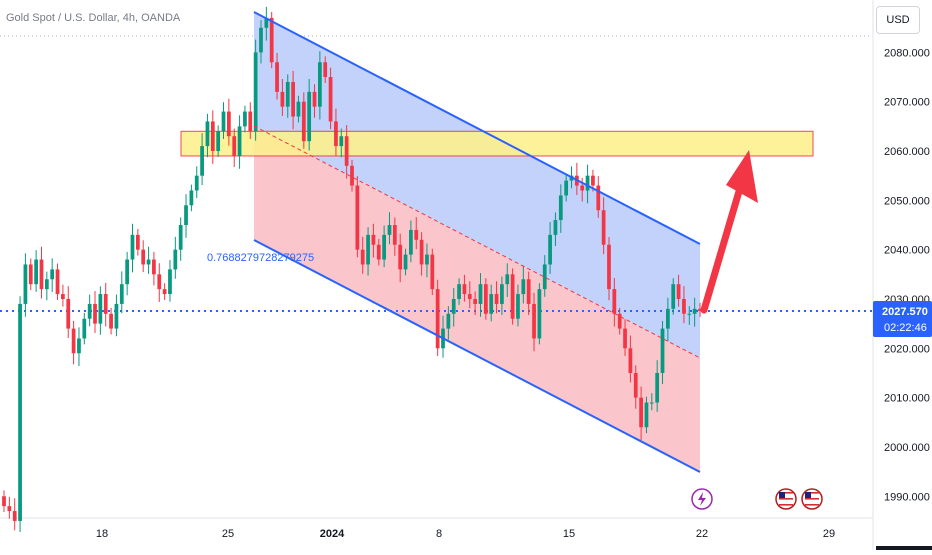  What do you see at coordinates (702, 534) in the screenshot?
I see `time-tick-label: 22` at bounding box center [702, 534].